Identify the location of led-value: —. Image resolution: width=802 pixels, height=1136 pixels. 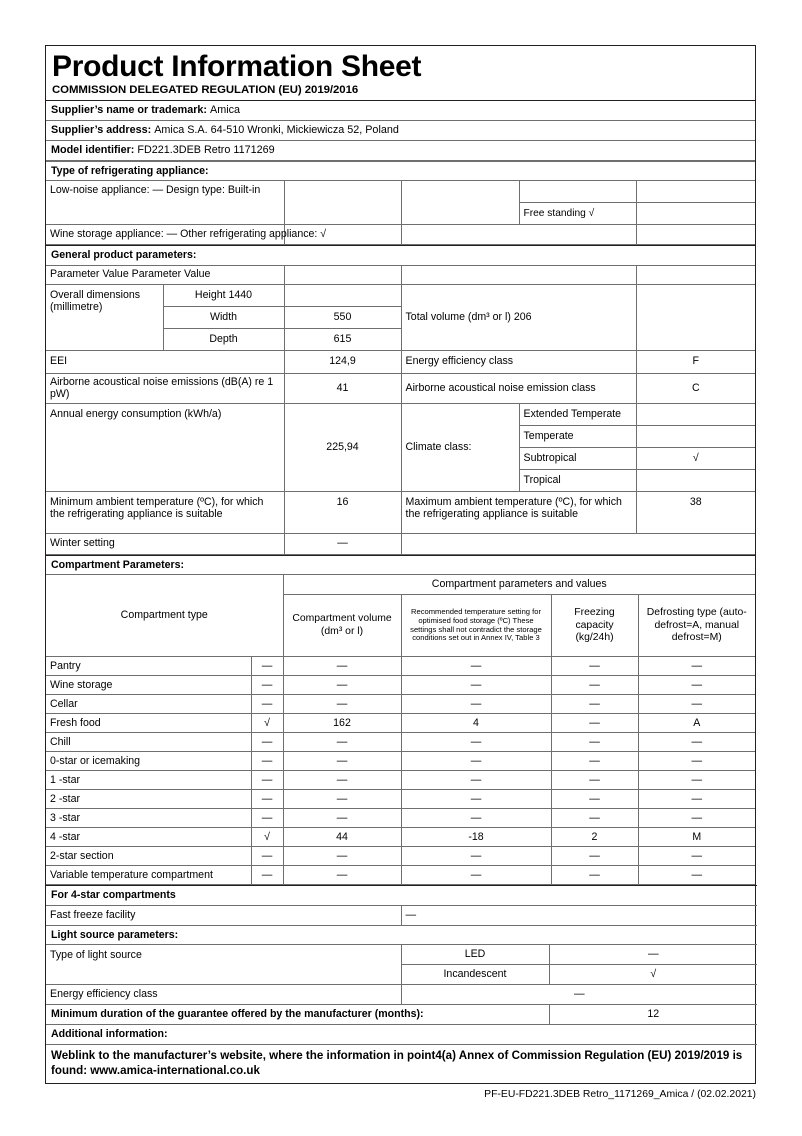
(652, 955).